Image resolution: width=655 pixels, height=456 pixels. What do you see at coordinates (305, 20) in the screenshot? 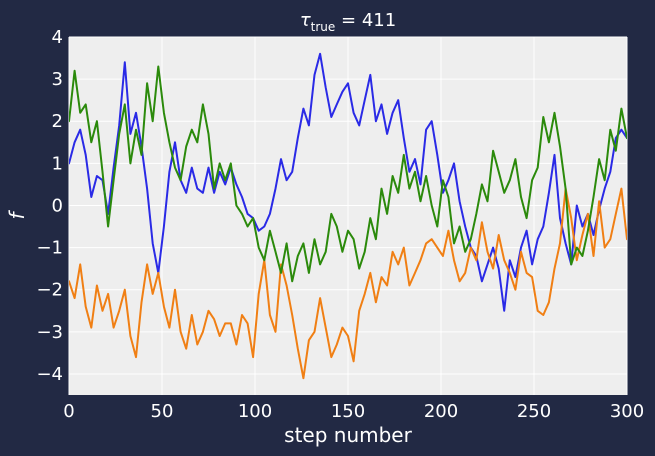
I see `title-symbol: τ` at bounding box center [305, 20].